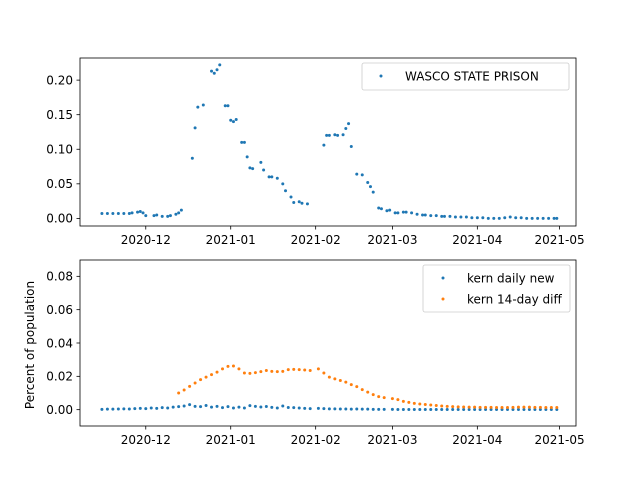 This screenshot has height=480, width=640. Describe the element at coordinates (392, 440) in the screenshot. I see `x-tick-label: 2021-03` at that location.